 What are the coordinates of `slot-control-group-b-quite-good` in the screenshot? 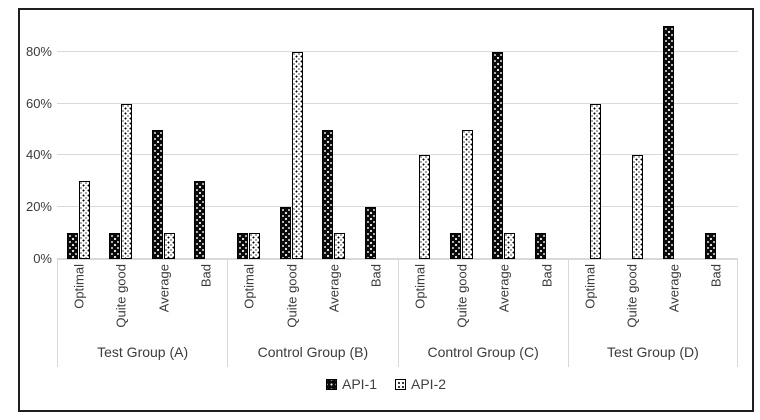 It's located at (291, 142).